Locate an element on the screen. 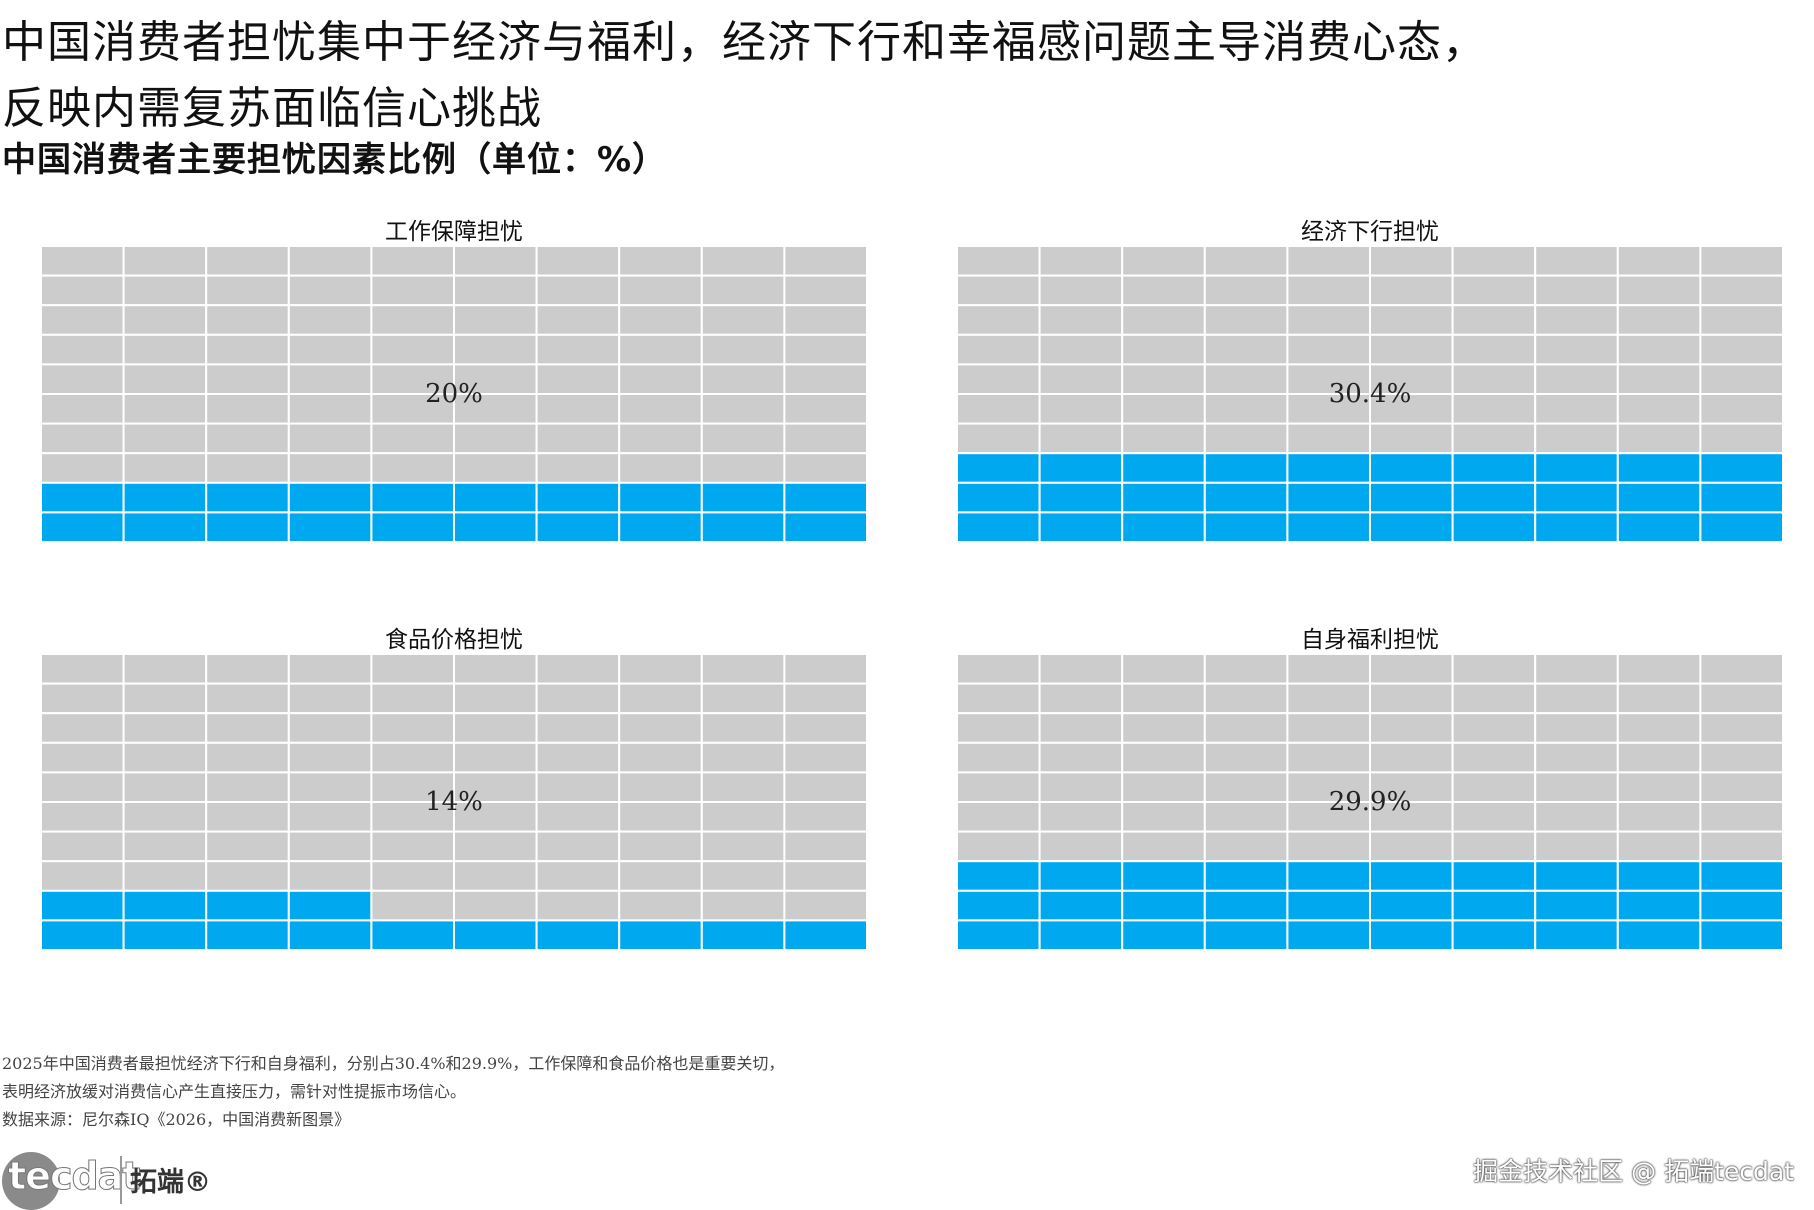 This screenshot has height=1210, width=1814. waffle-value-label: 14% is located at coordinates (454, 802).